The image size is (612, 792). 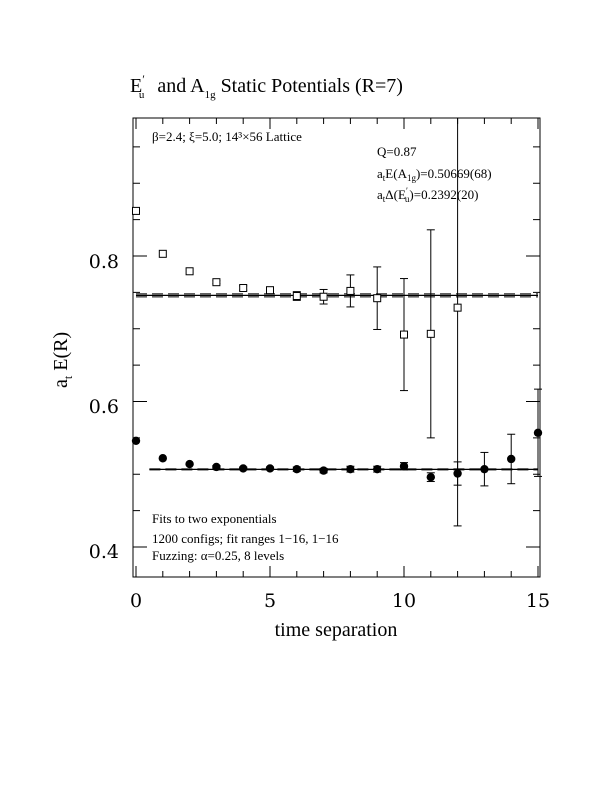 What do you see at coordinates (227, 136) in the screenshot?
I see `lattice-note: β=2.4; ξ=5.0; 14³×56 Lattice` at bounding box center [227, 136].